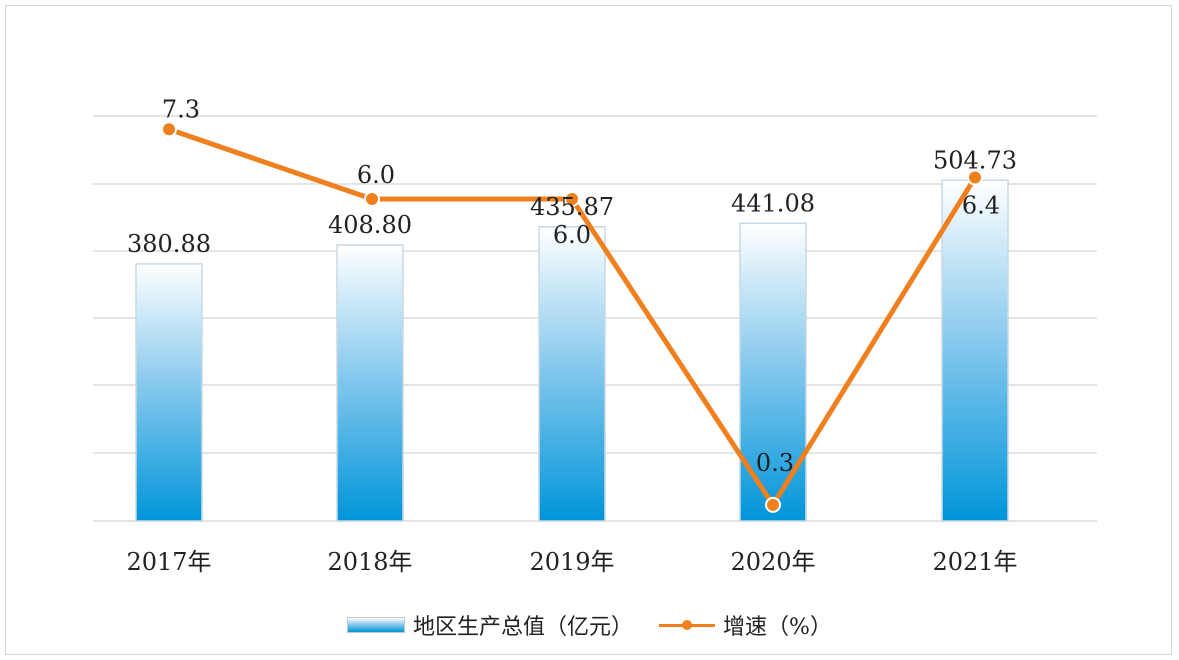 The image size is (1179, 660). What do you see at coordinates (169, 392) in the screenshot?
I see `bar-2017年` at bounding box center [169, 392].